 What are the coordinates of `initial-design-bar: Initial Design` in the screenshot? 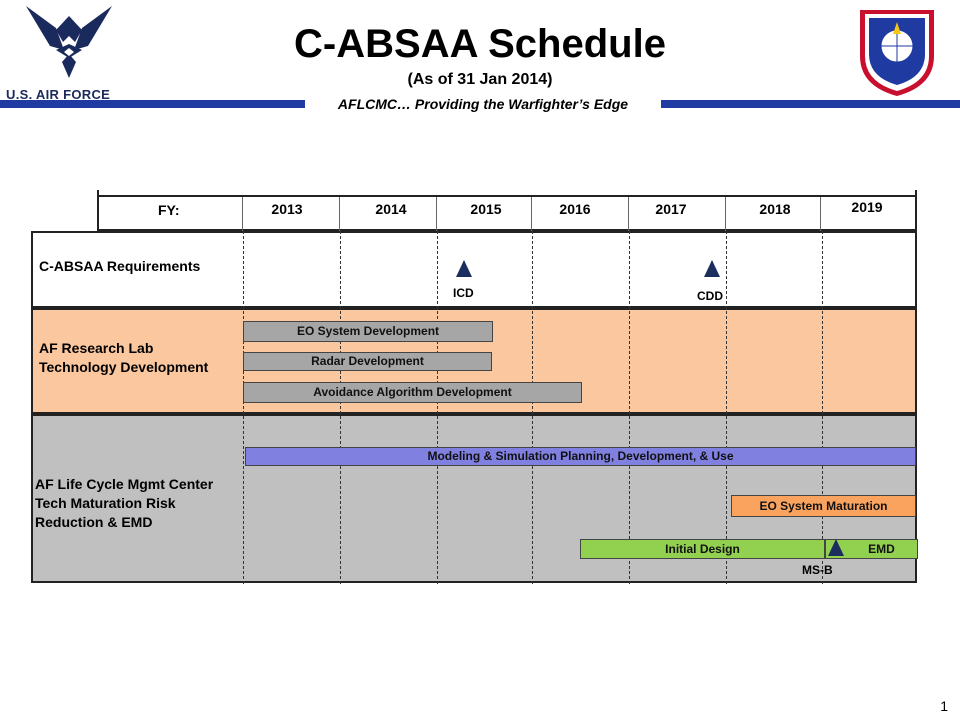 It's located at (702, 549).